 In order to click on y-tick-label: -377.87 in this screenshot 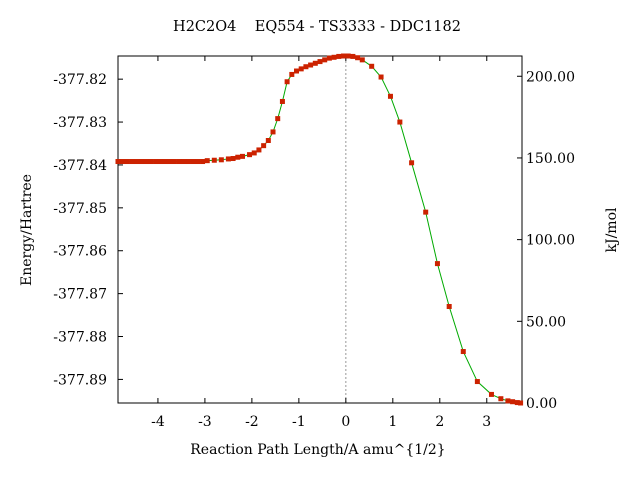, I will do `click(80, 295)`.